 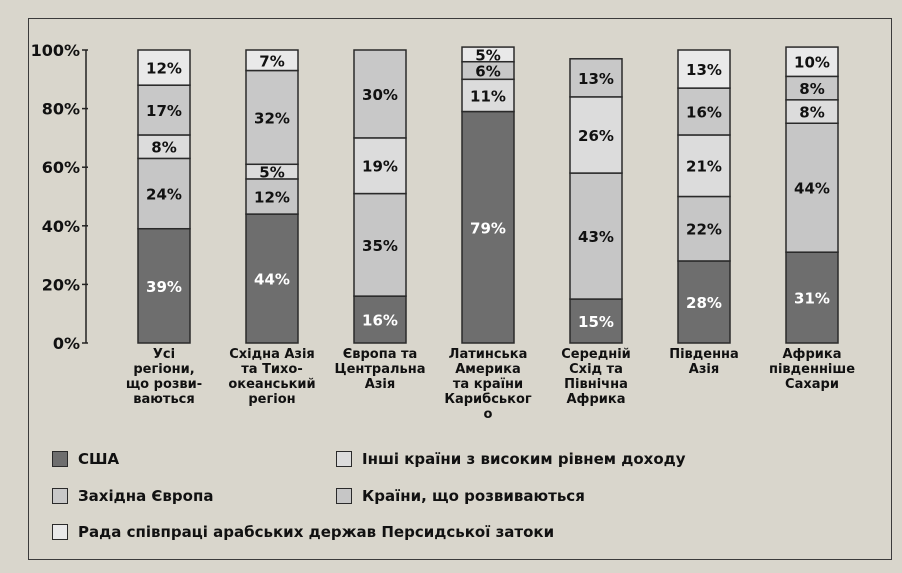 I want to click on data-label: 6%, so click(x=487, y=72).